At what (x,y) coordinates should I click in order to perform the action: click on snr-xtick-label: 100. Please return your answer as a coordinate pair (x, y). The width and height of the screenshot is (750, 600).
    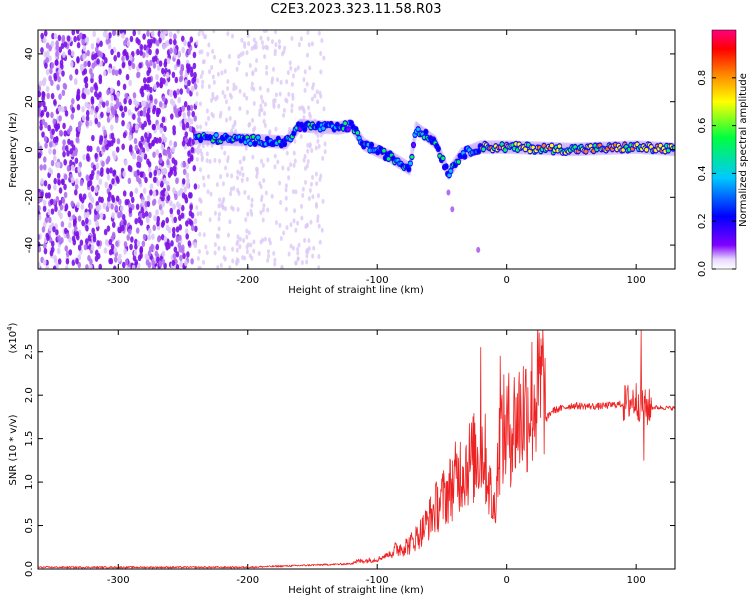
    Looking at the image, I should click on (636, 580).